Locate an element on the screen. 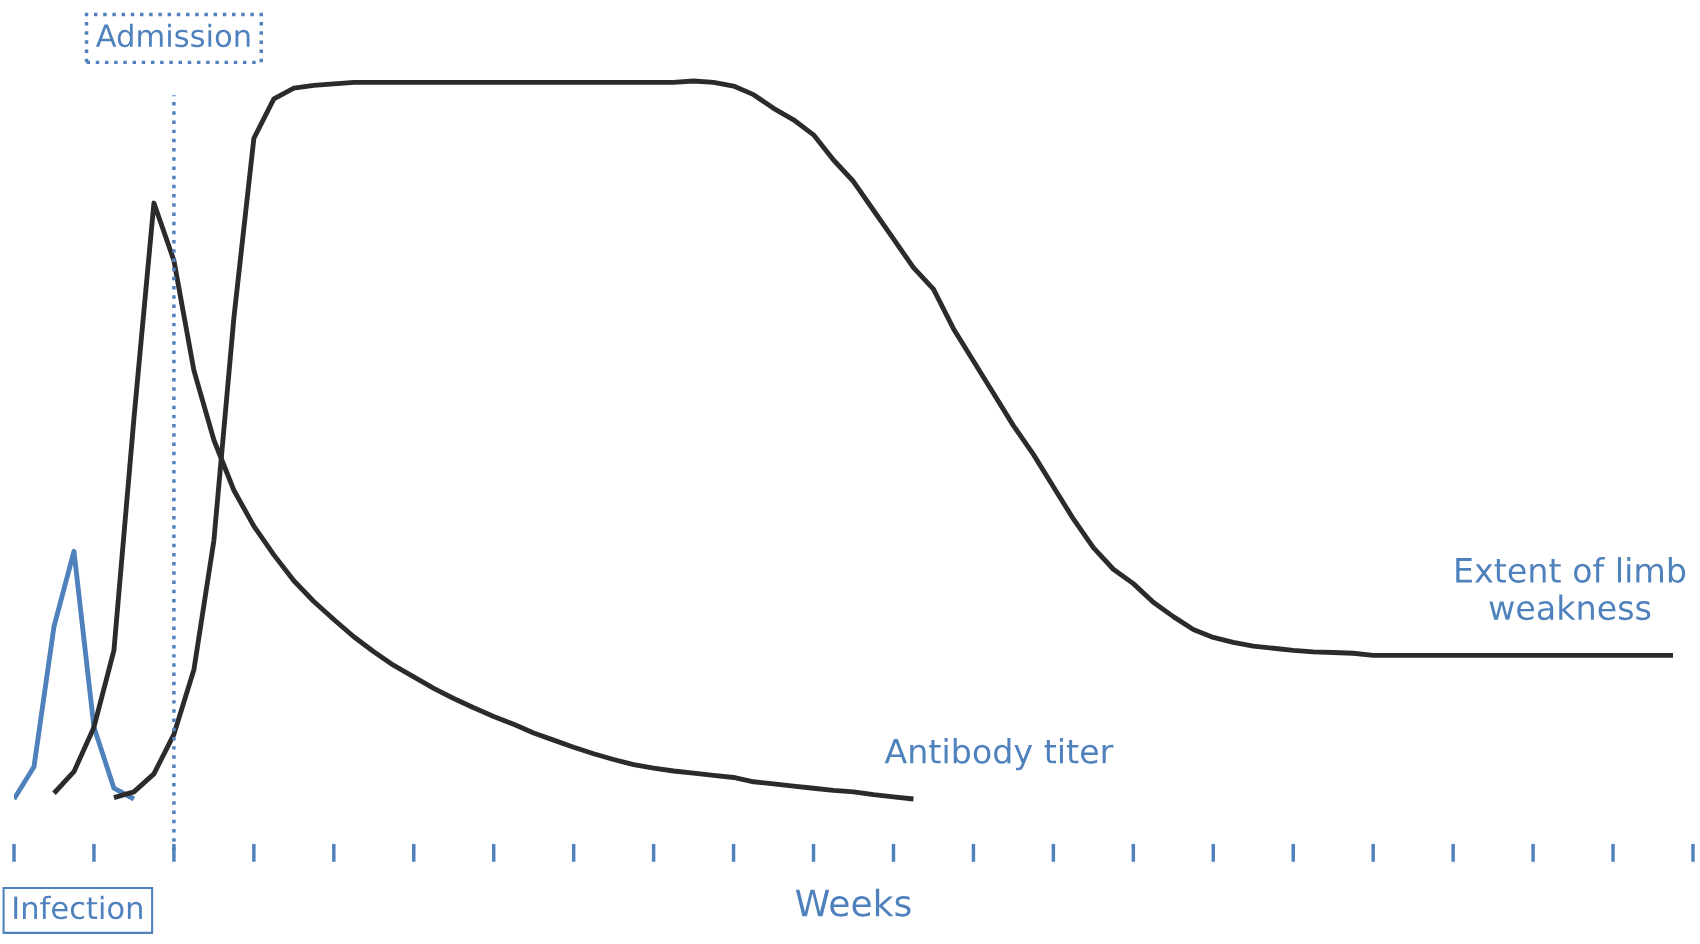 The image size is (1700, 944). text: Admission is located at coordinates (172, 35).